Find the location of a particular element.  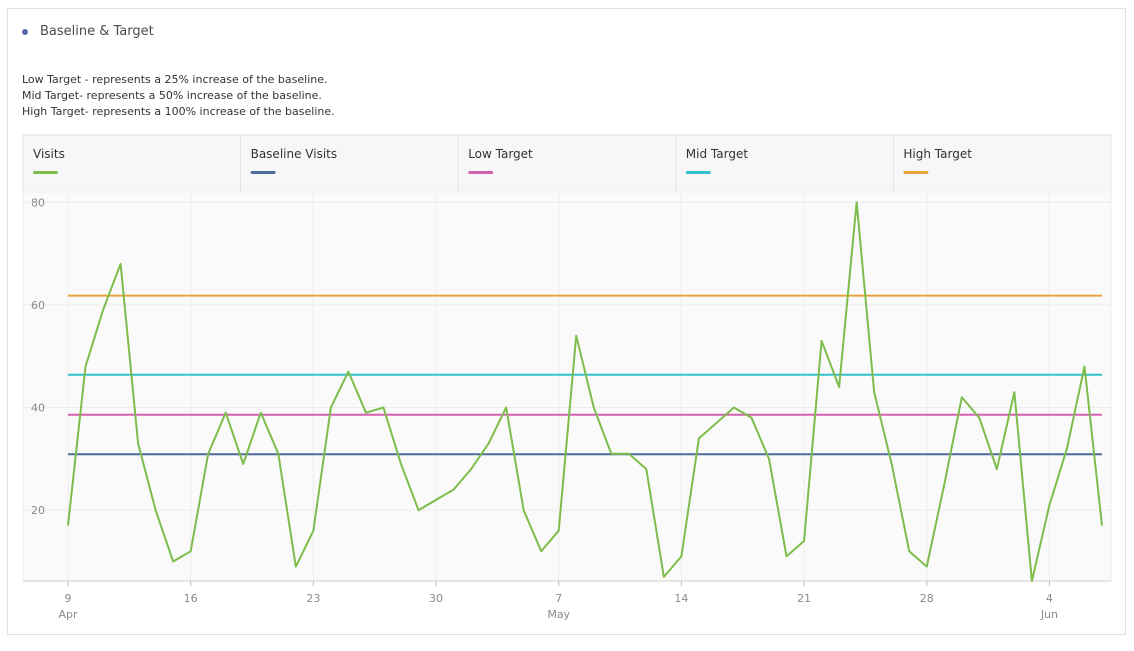

x-tick-label: 4 Jun is located at coordinates (1049, 606).